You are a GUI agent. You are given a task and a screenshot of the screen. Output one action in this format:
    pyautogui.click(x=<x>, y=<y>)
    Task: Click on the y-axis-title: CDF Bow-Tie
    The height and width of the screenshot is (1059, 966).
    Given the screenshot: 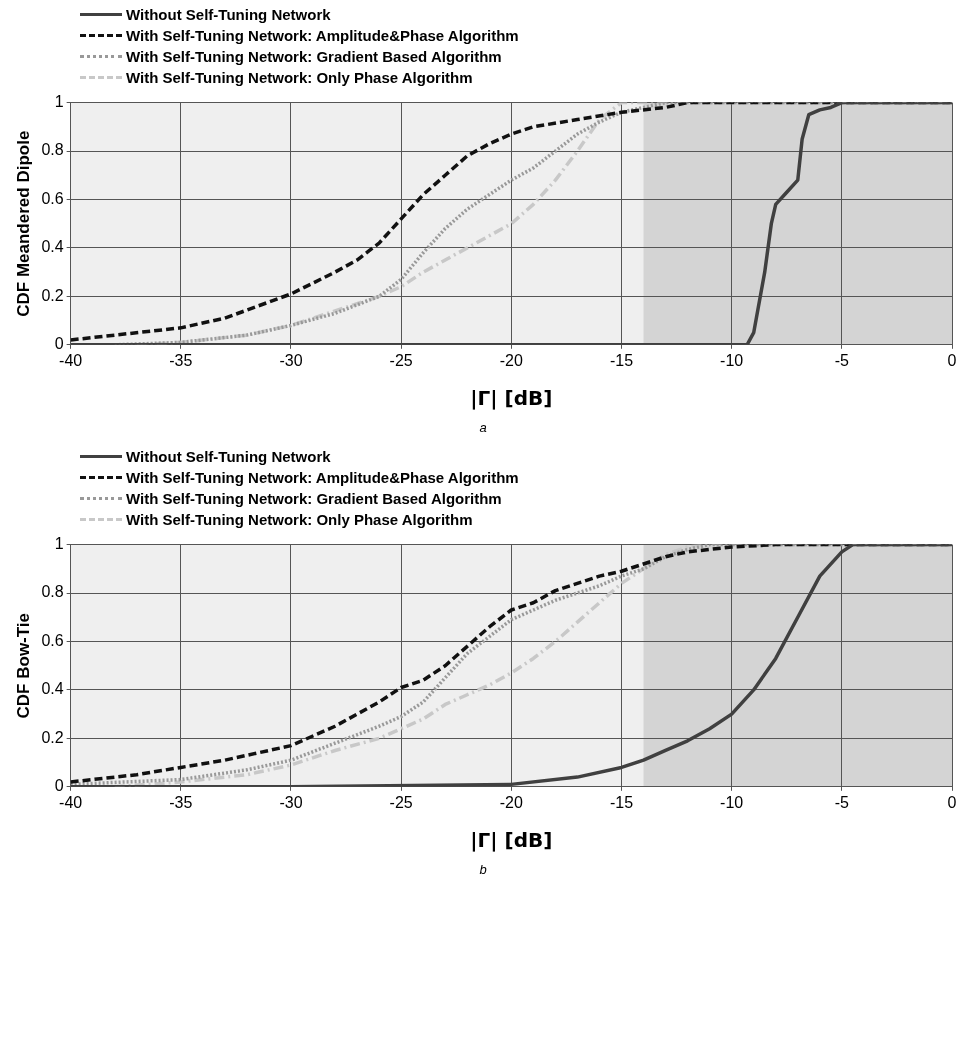 What is the action you would take?
    pyautogui.click(x=23, y=665)
    